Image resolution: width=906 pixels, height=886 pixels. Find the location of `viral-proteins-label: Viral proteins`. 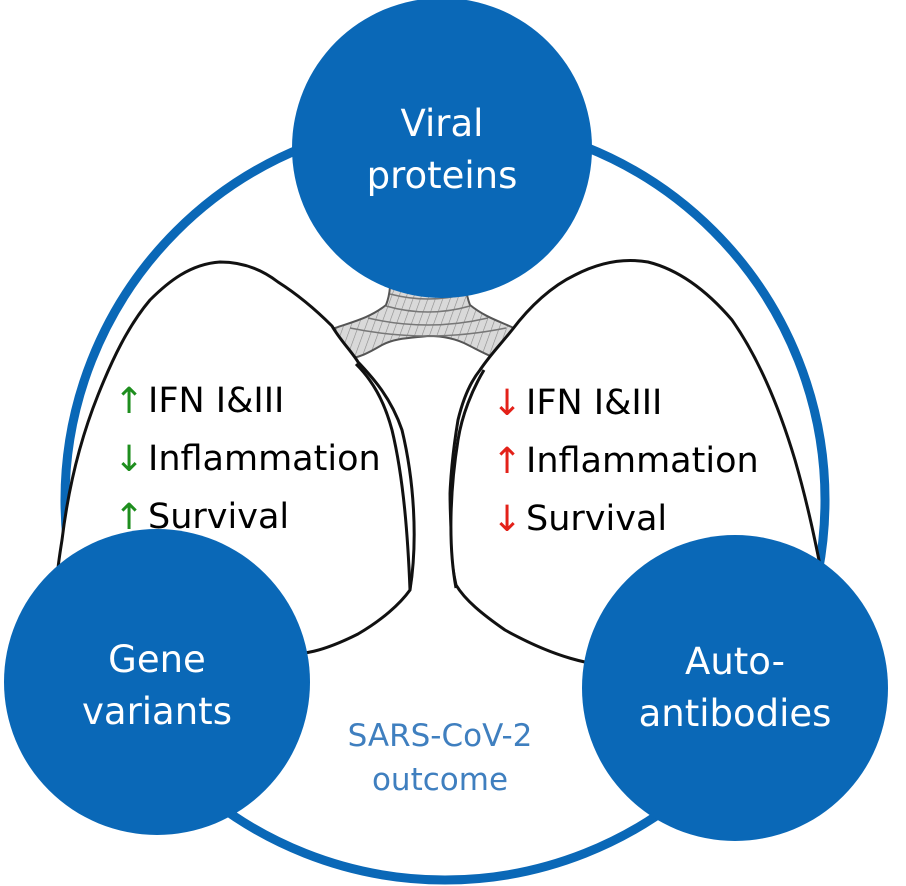

viral-proteins-label: Viral proteins is located at coordinates (442, 150).